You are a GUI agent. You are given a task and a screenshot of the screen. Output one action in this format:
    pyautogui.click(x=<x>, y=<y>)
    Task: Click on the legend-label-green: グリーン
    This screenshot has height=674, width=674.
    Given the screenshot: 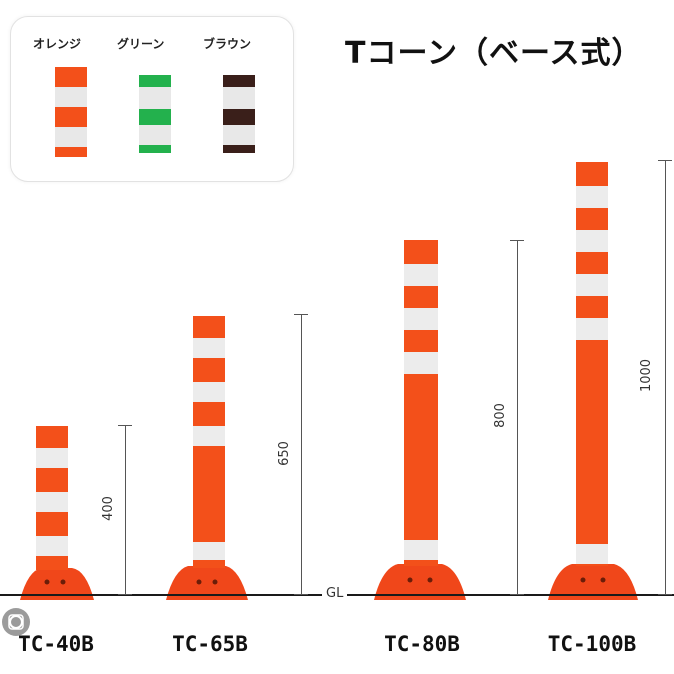 What is the action you would take?
    pyautogui.click(x=141, y=44)
    